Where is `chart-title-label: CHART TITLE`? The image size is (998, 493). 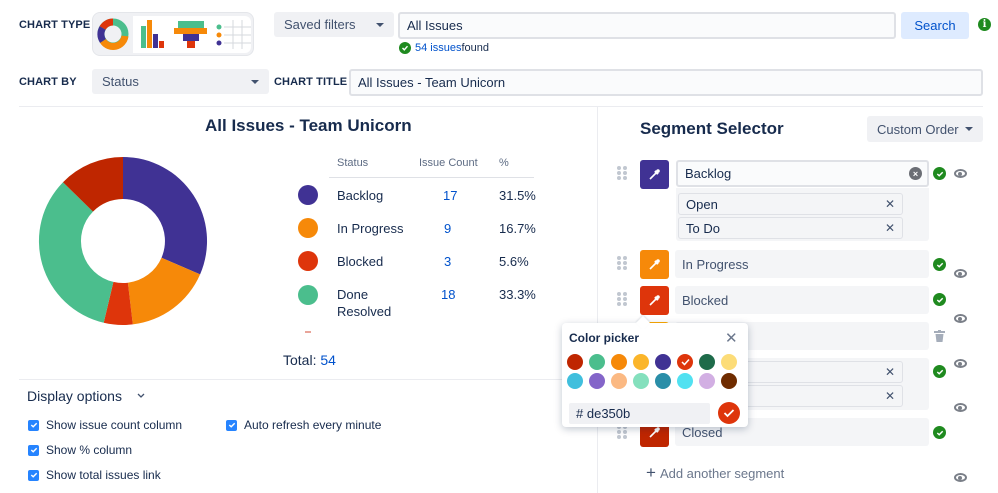
chart-title-label: CHART TITLE is located at coordinates (311, 82).